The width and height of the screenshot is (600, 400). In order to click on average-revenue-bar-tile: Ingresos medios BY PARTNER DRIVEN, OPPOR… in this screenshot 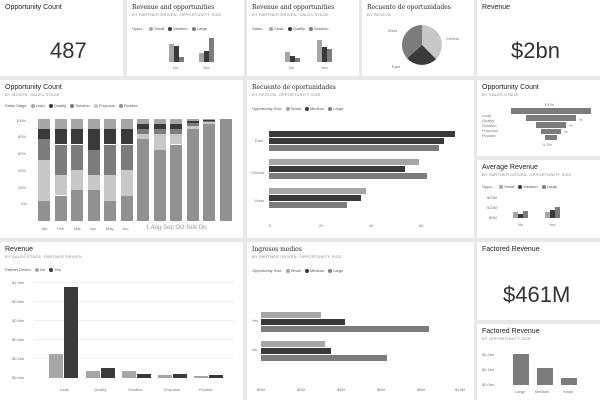, I will do `click(360, 321)`.